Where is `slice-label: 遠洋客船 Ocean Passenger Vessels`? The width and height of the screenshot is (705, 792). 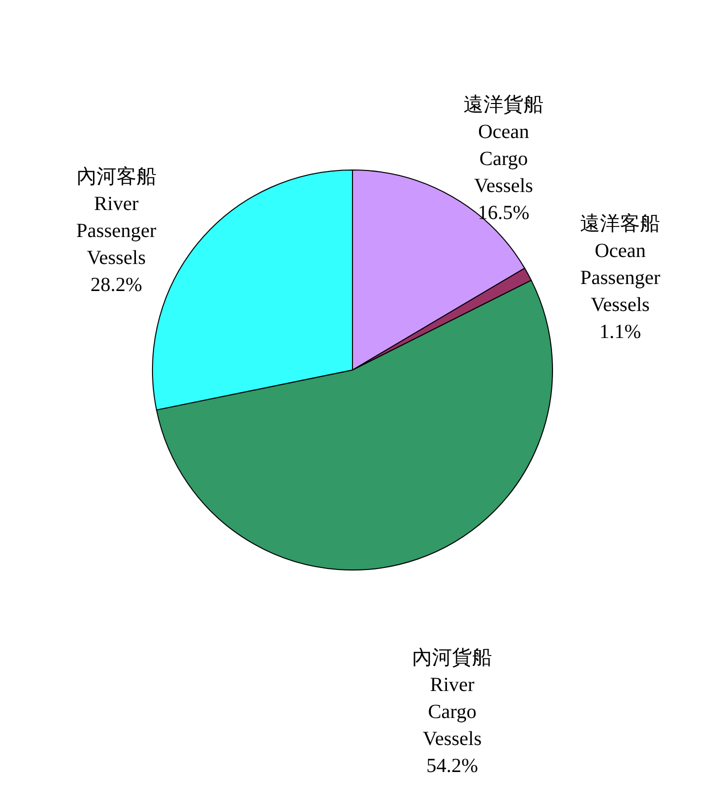 slice-label: 遠洋客船 Ocean Passenger Vessels is located at coordinates (620, 264).